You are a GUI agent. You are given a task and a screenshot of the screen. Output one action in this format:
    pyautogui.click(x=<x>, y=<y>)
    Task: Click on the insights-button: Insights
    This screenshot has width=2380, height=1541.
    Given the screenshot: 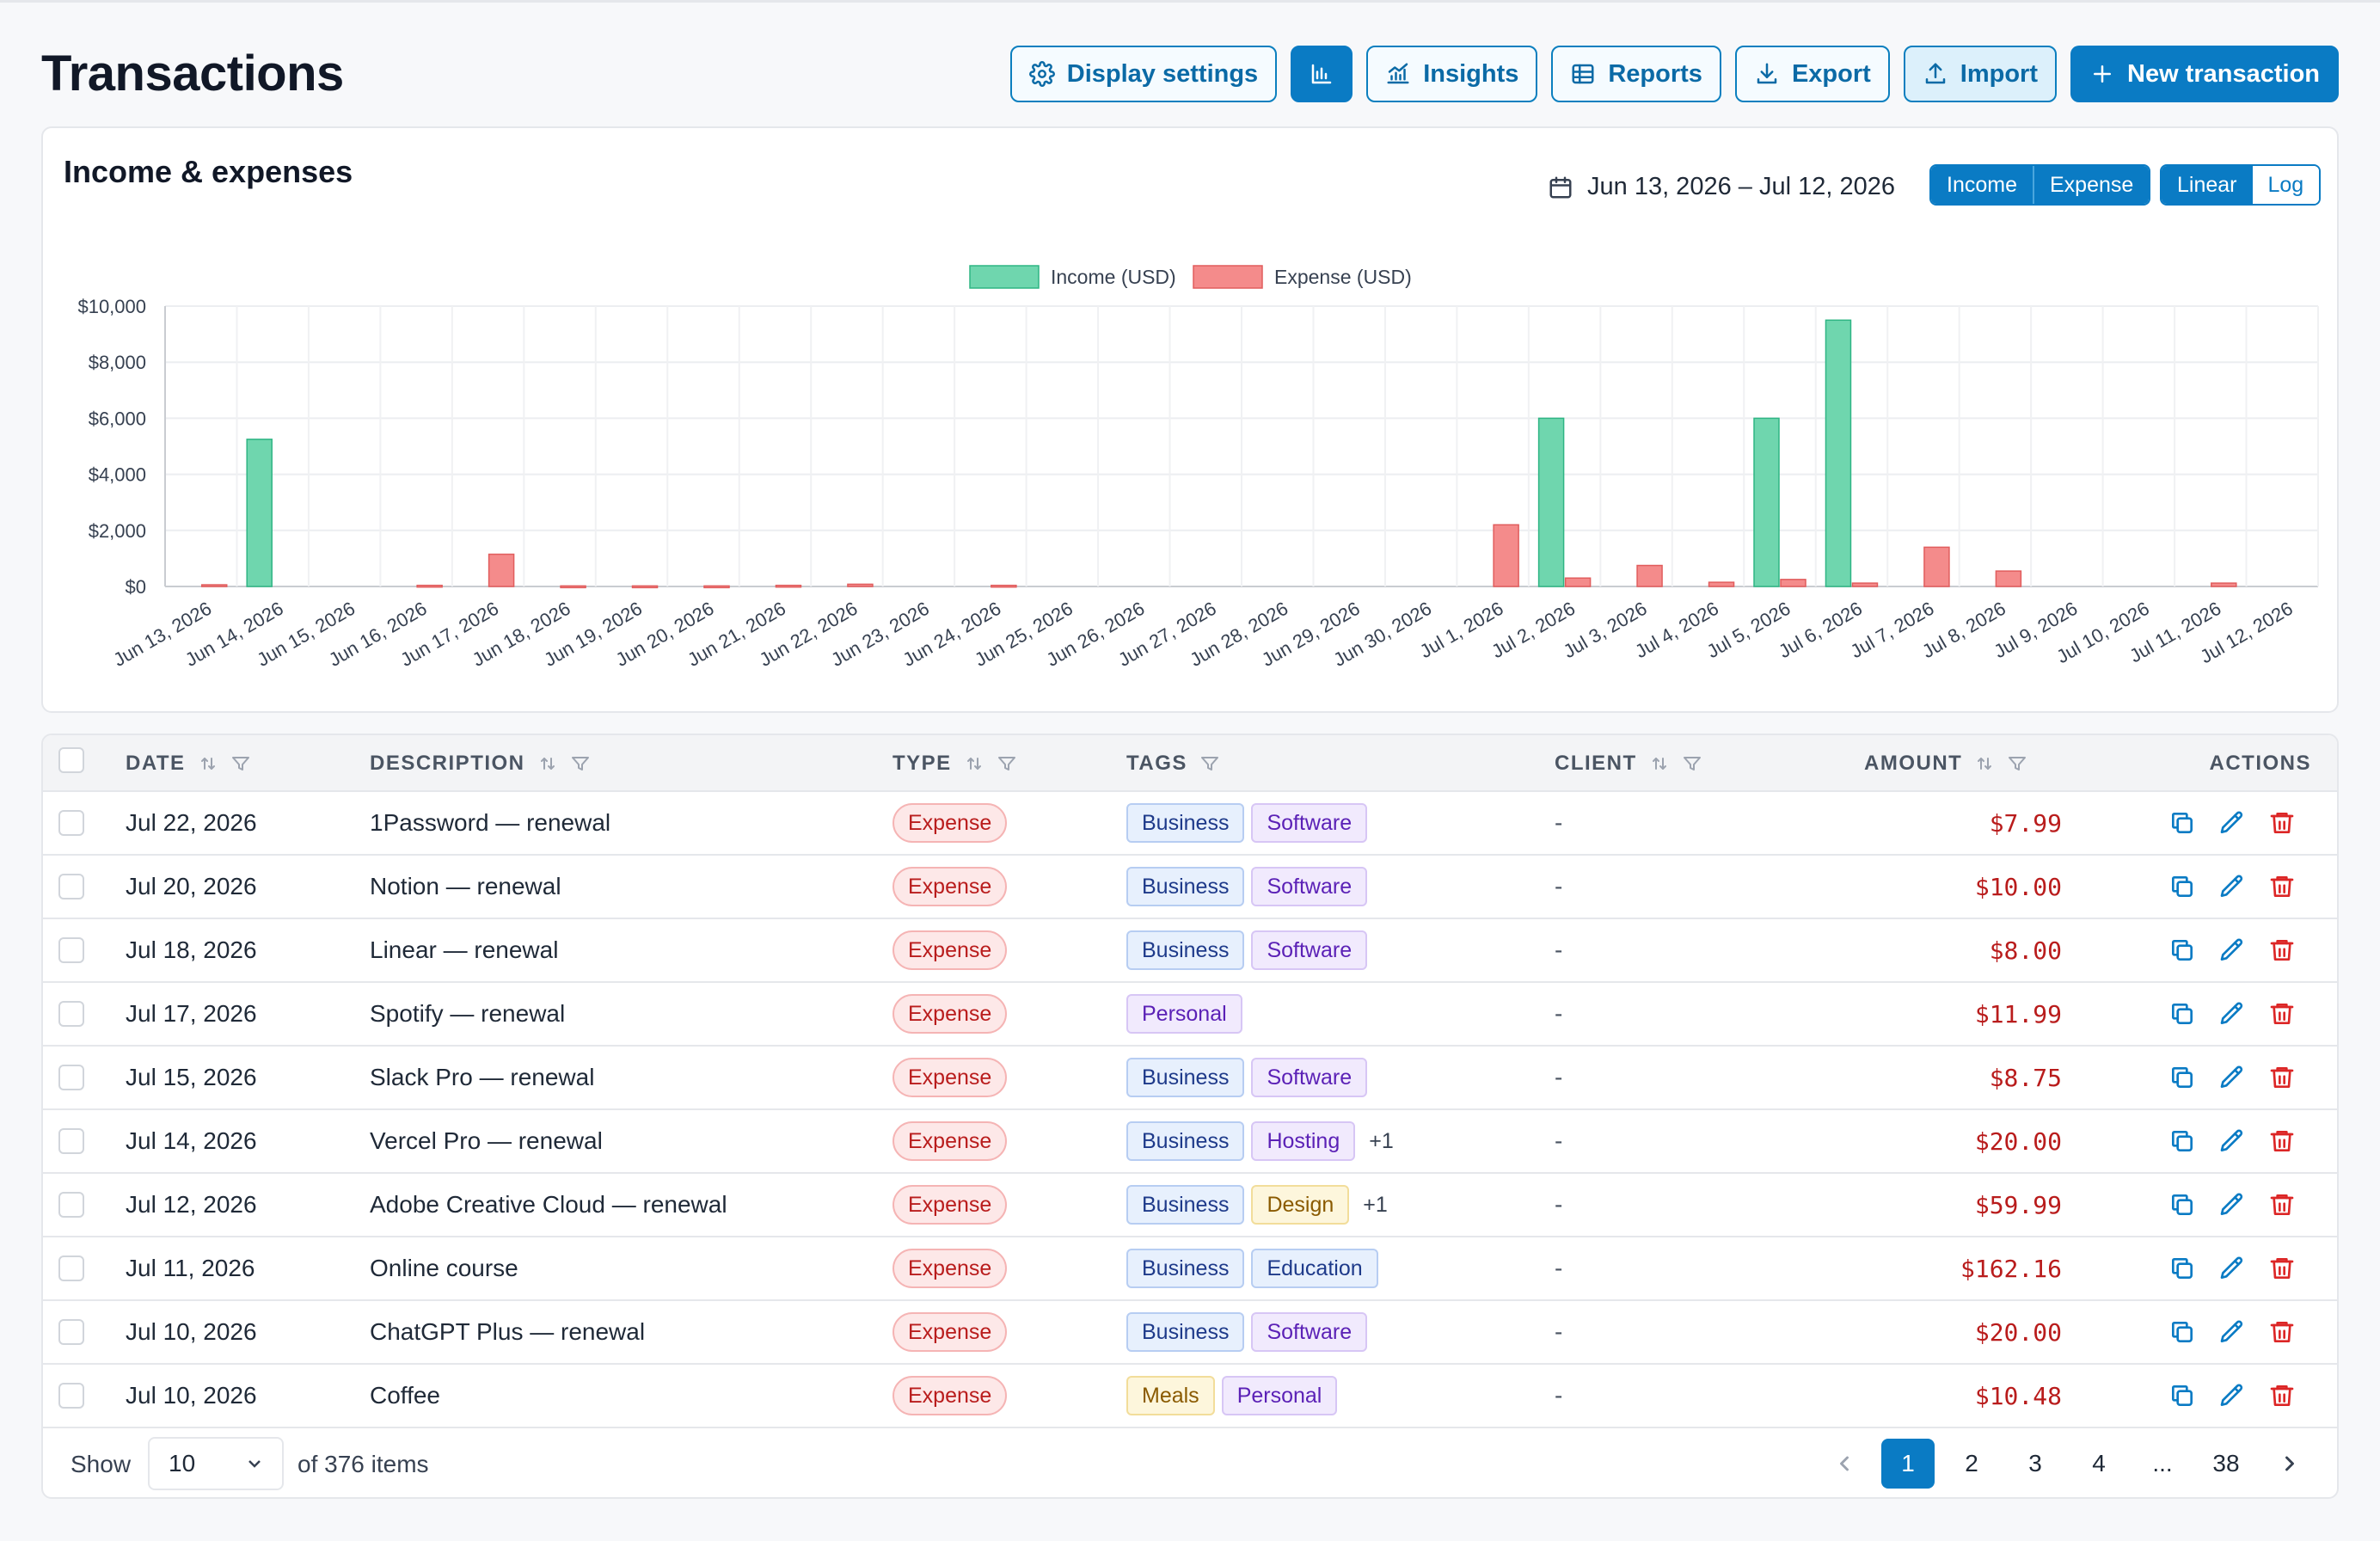 What is the action you would take?
    pyautogui.click(x=1452, y=74)
    